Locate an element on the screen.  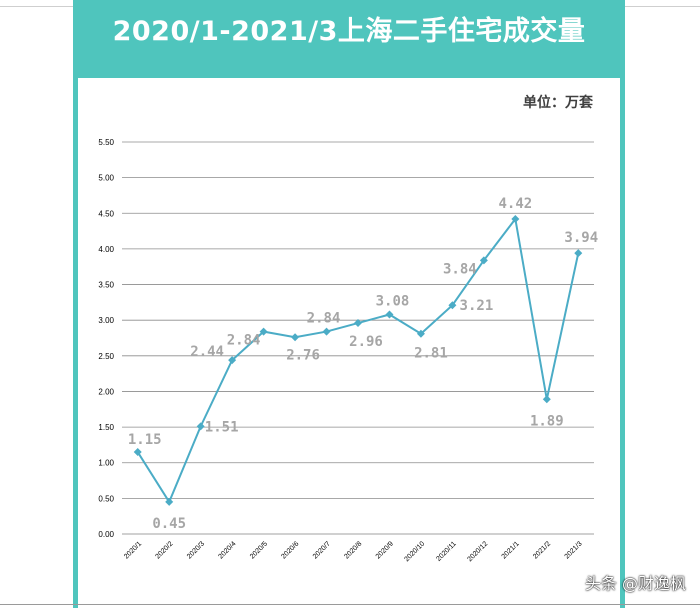
y-tick-label: 4.00 is located at coordinates (106, 249).